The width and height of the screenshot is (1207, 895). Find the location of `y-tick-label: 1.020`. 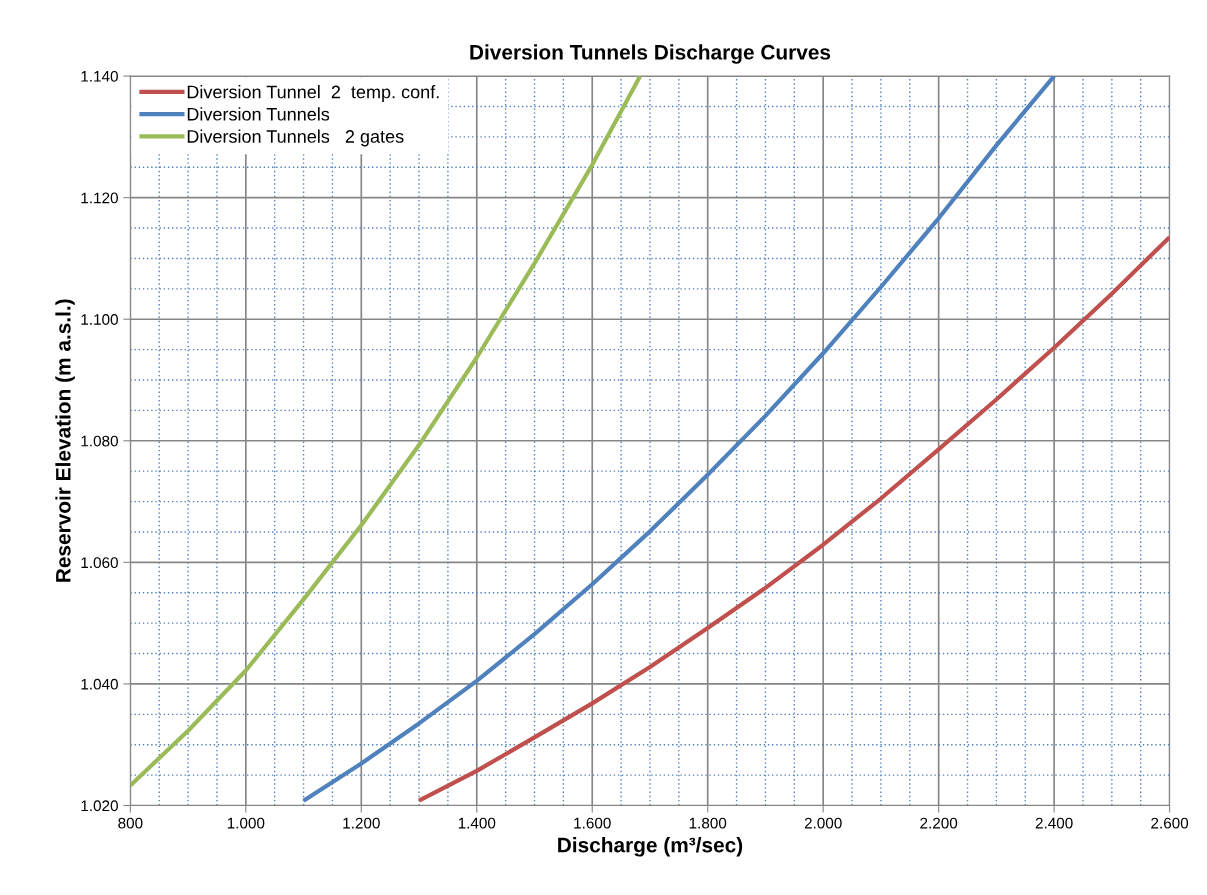

y-tick-label: 1.020 is located at coordinates (99, 806).